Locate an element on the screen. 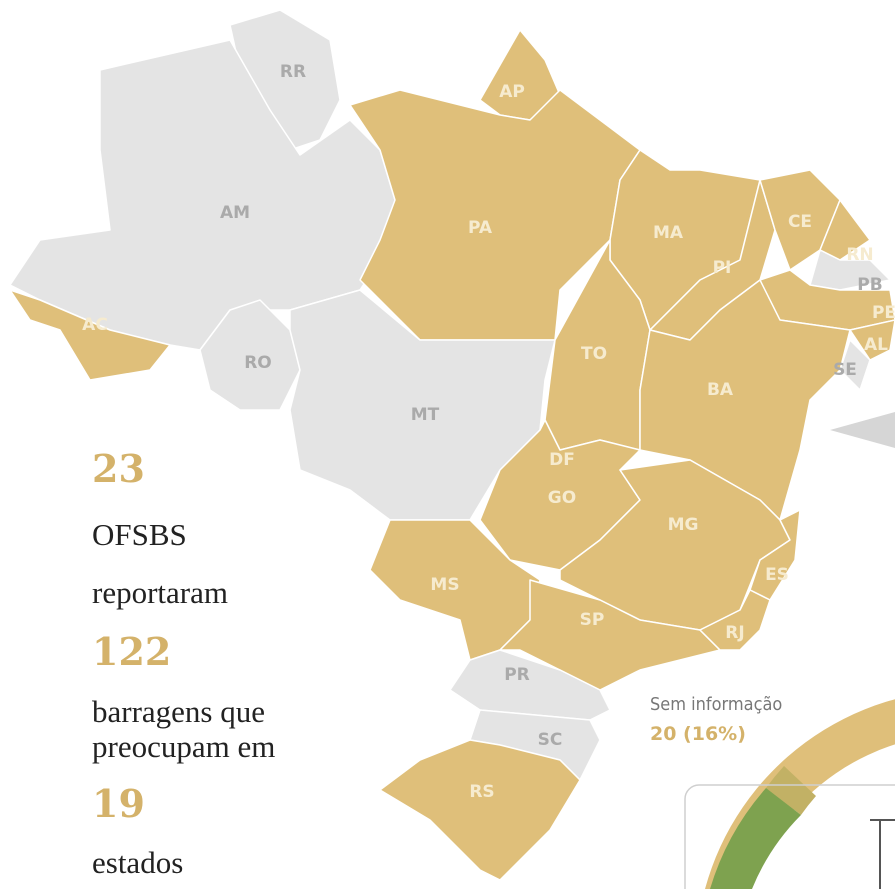  state-label: MG is located at coordinates (683, 525).